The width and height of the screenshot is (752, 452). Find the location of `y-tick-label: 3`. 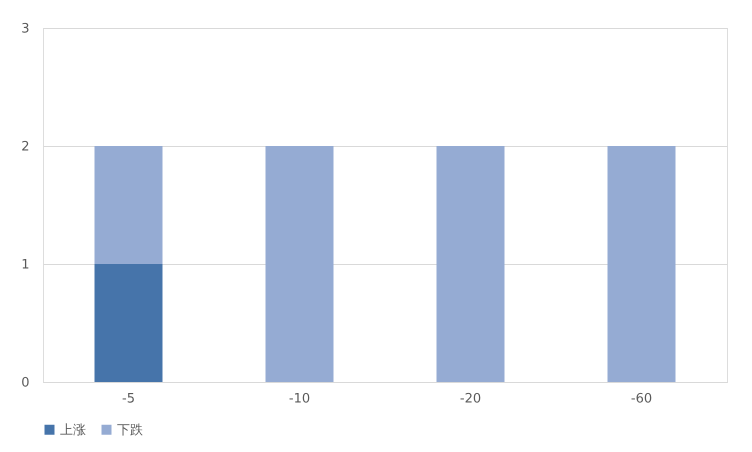

y-tick-label: 3 is located at coordinates (25, 29).